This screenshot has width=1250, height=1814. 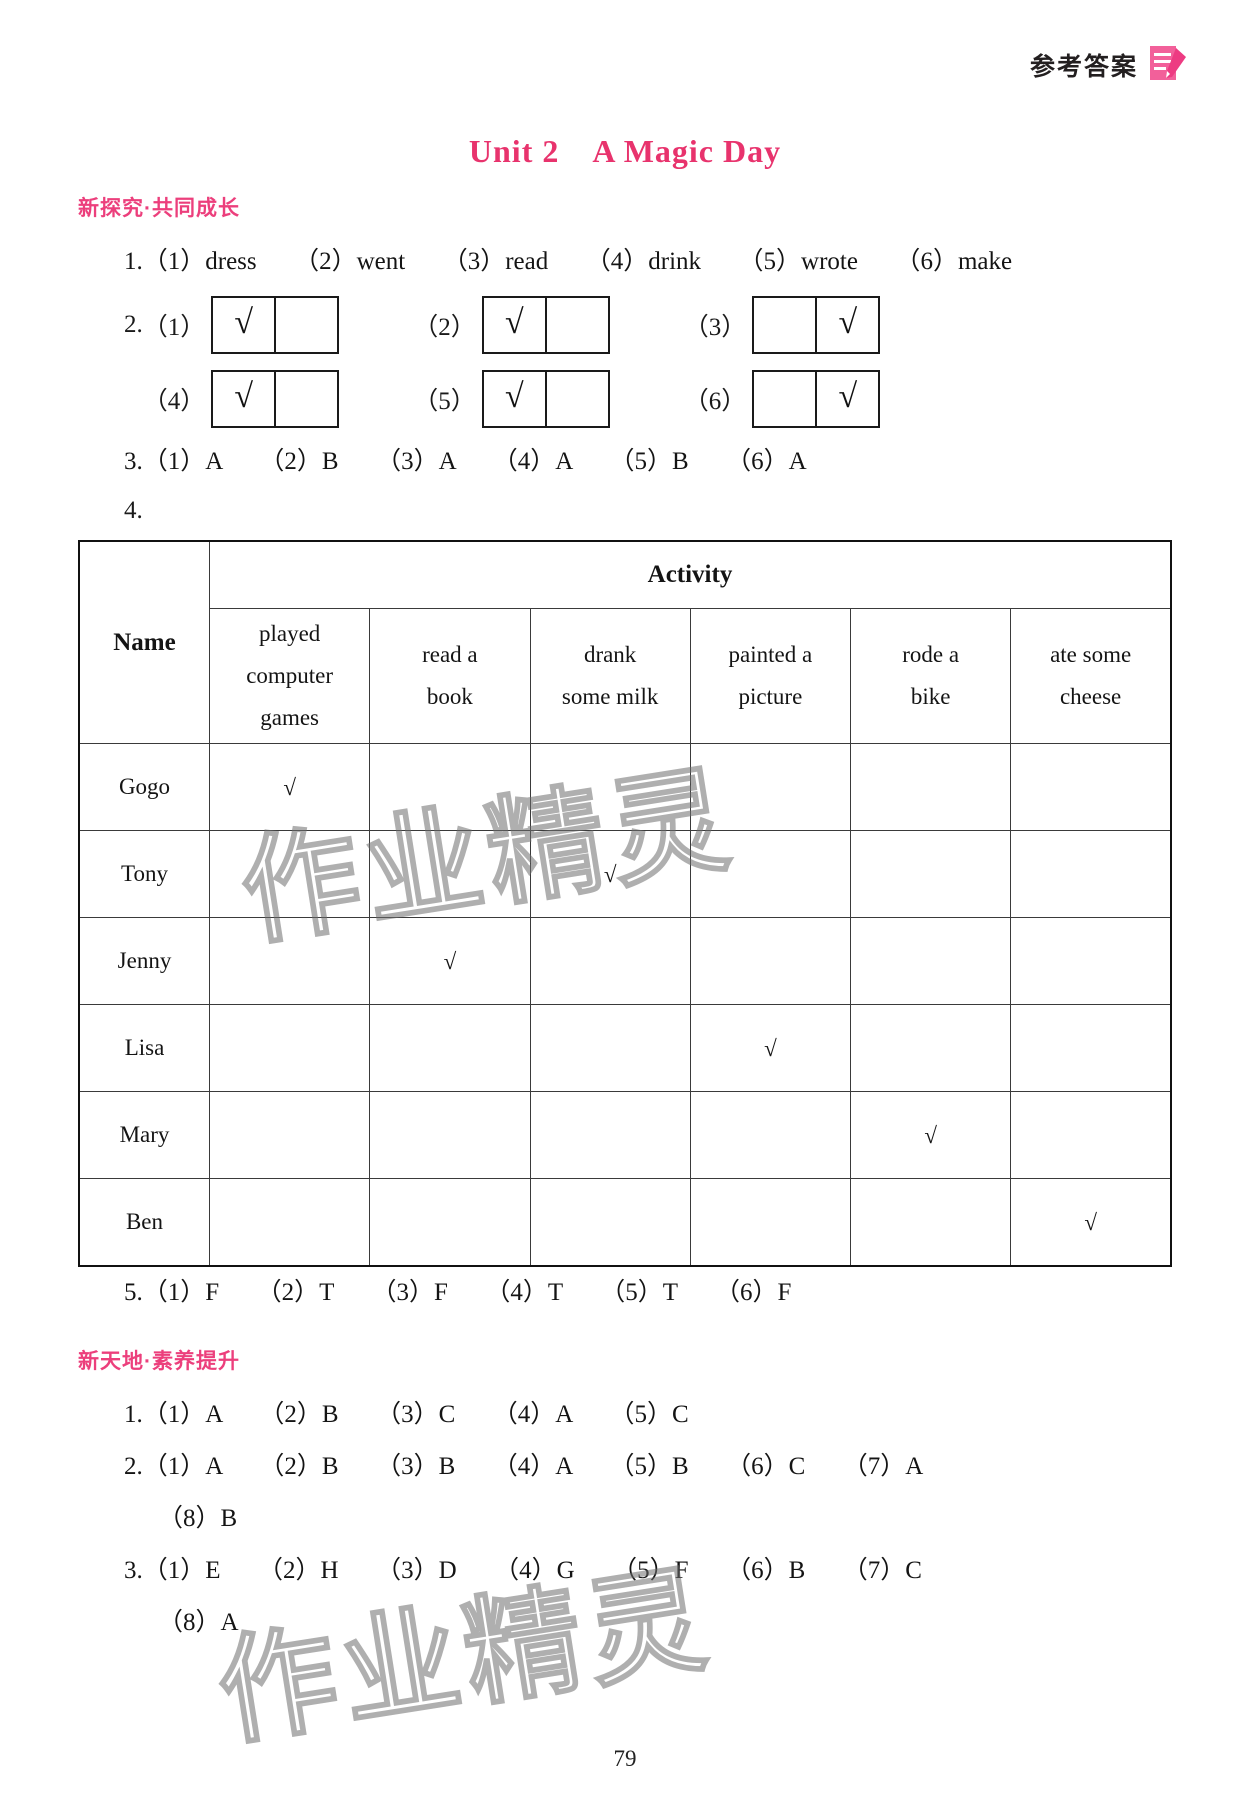 What do you see at coordinates (715, 401) in the screenshot?
I see `checkbox-number-6: （6）` at bounding box center [715, 401].